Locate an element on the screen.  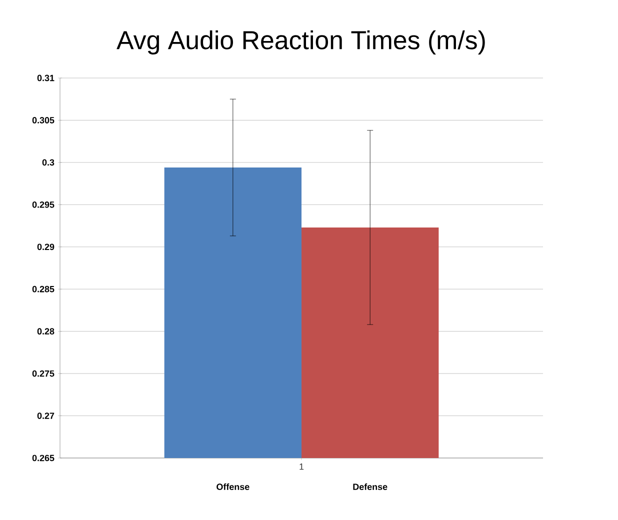
y-tick-label: 0.3 is located at coordinates (48, 162).